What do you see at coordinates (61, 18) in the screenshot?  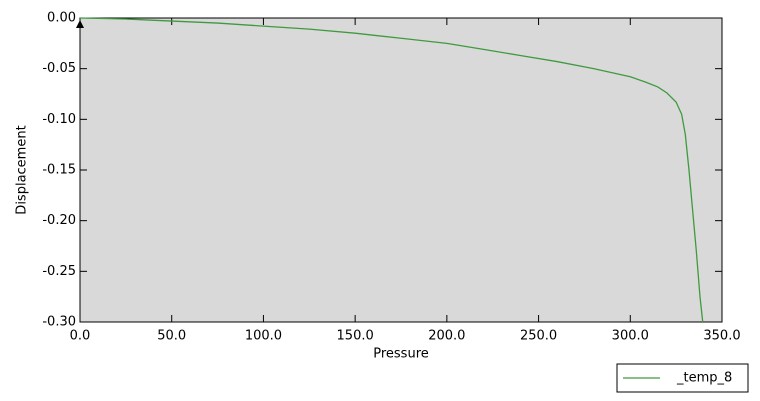 I see `y-tick-label: 0.00` at bounding box center [61, 18].